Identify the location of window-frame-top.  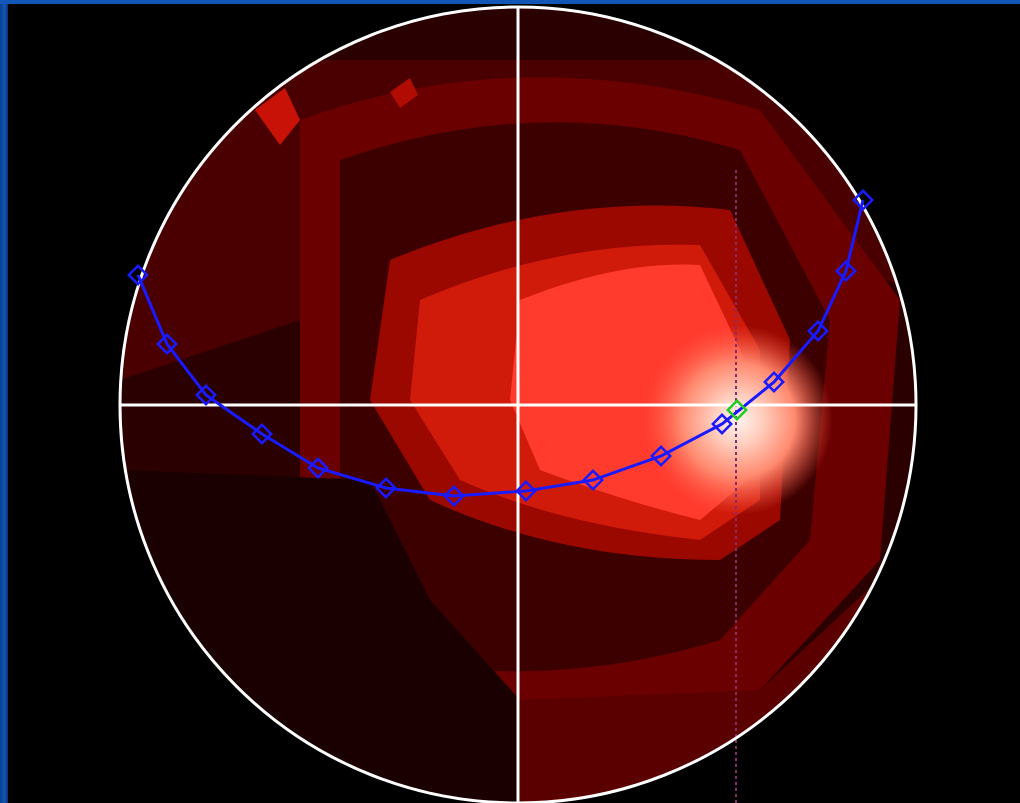
(510, 2).